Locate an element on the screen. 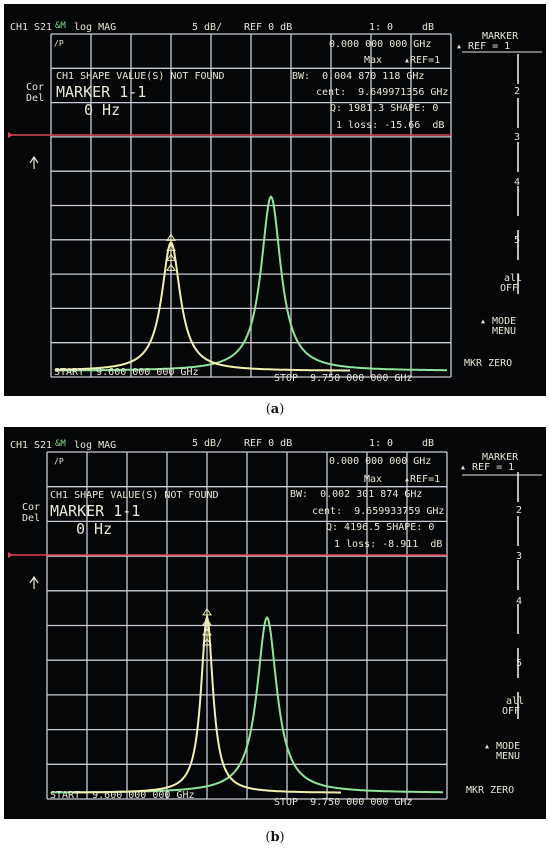 This screenshot has width=550, height=855. q-readout: Q: 1981.3 SHAPE: 0 is located at coordinates (384, 108).